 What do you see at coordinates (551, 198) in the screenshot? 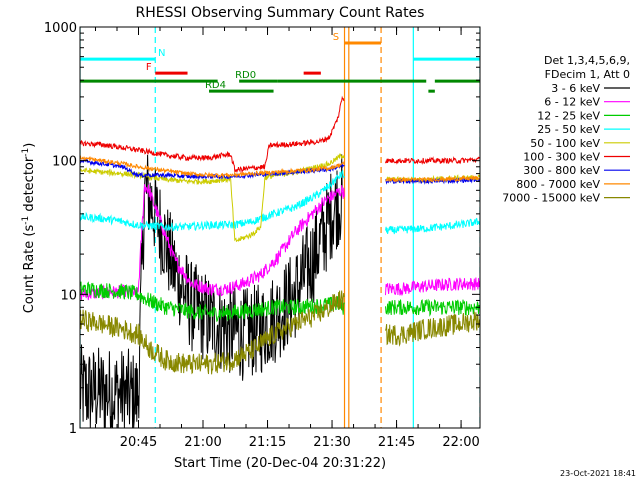
I see `legend-entry-label-8: 7000 - 15000 keV` at bounding box center [551, 198].